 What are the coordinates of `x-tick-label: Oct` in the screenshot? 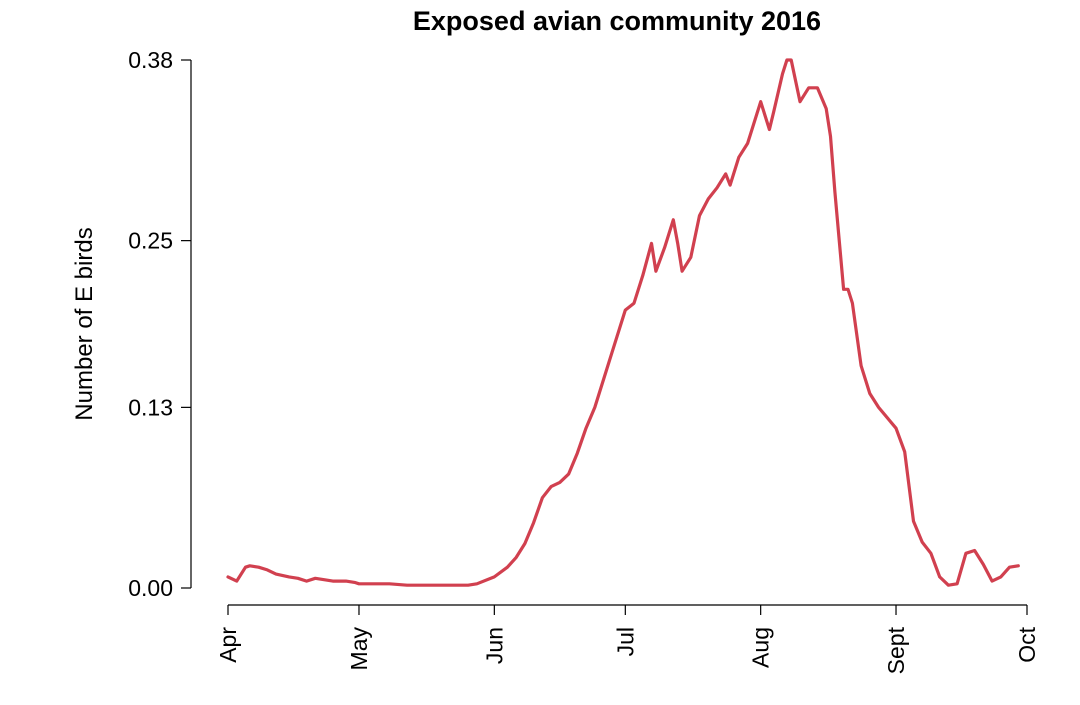 It's located at (1027, 644).